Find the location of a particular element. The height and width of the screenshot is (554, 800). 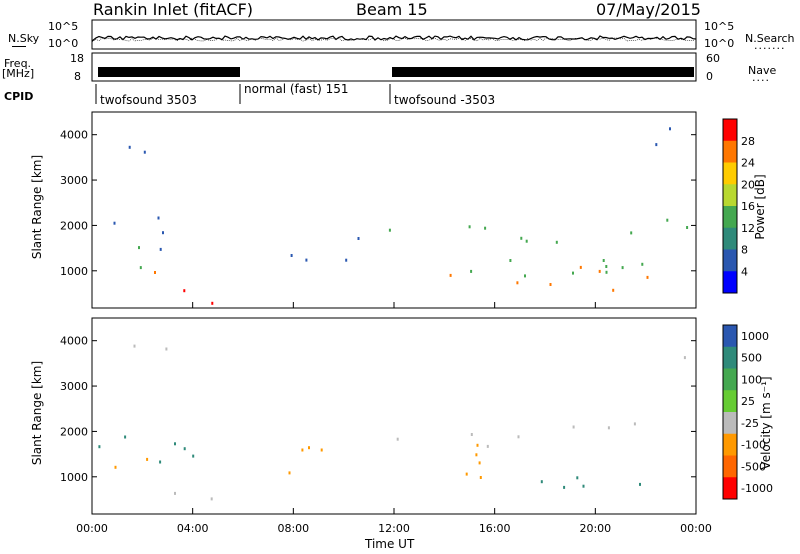

x-tick-label: 12:00 is located at coordinates (394, 528).